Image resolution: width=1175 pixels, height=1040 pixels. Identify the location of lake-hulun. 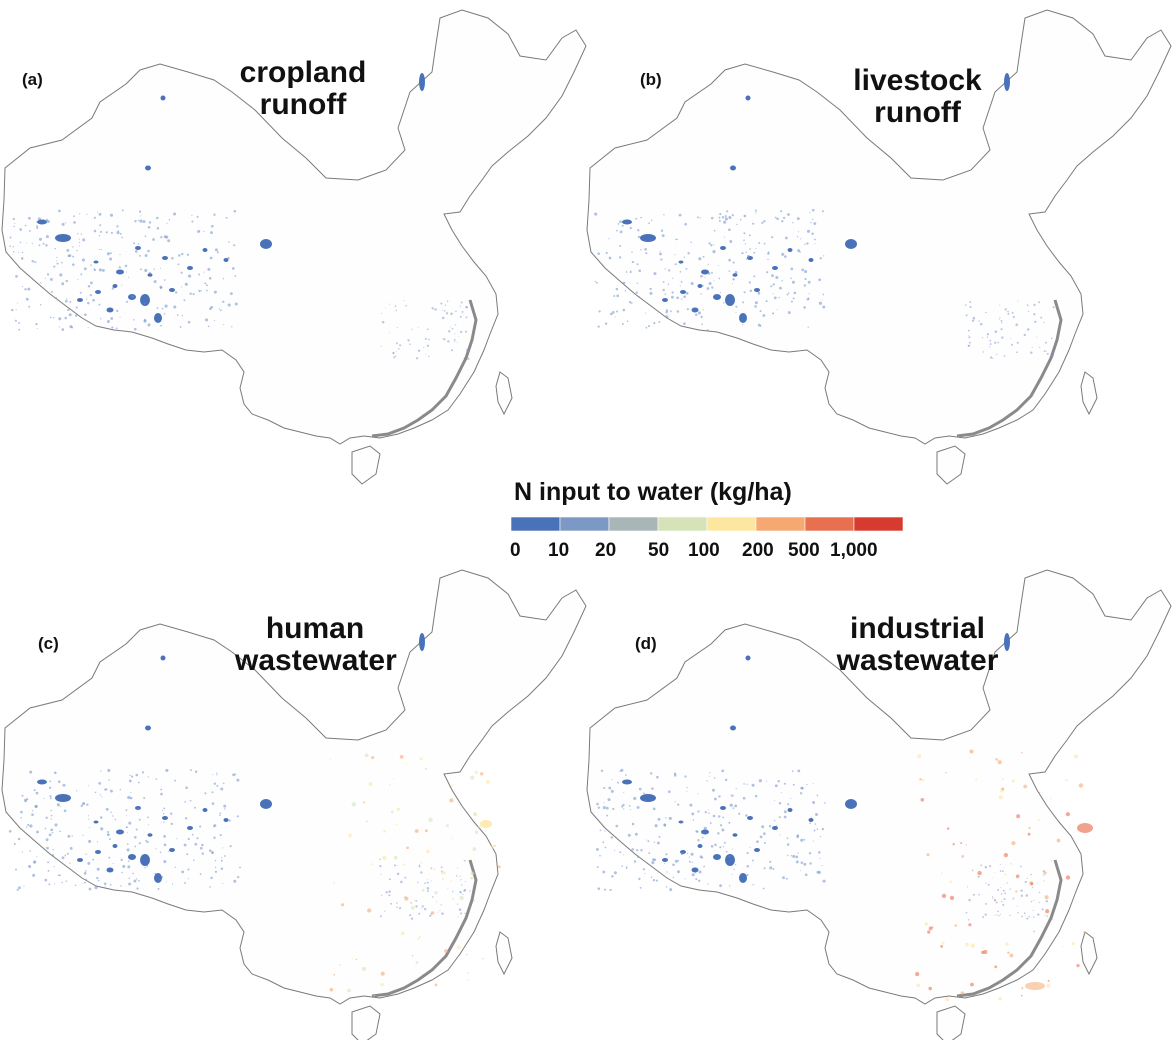
(422, 642).